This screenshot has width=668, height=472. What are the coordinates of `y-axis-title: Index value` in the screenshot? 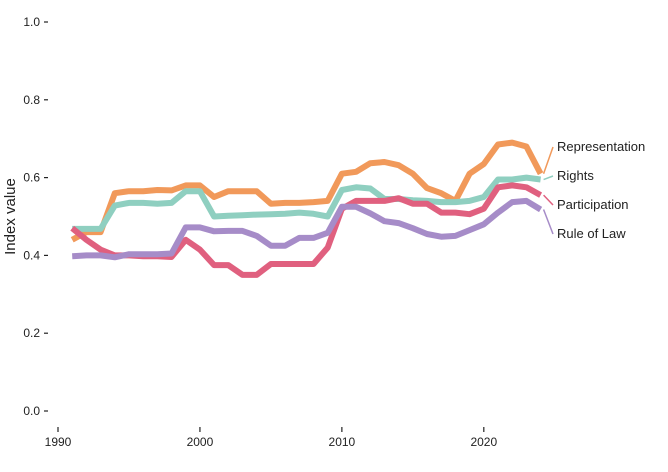 It's located at (10, 216).